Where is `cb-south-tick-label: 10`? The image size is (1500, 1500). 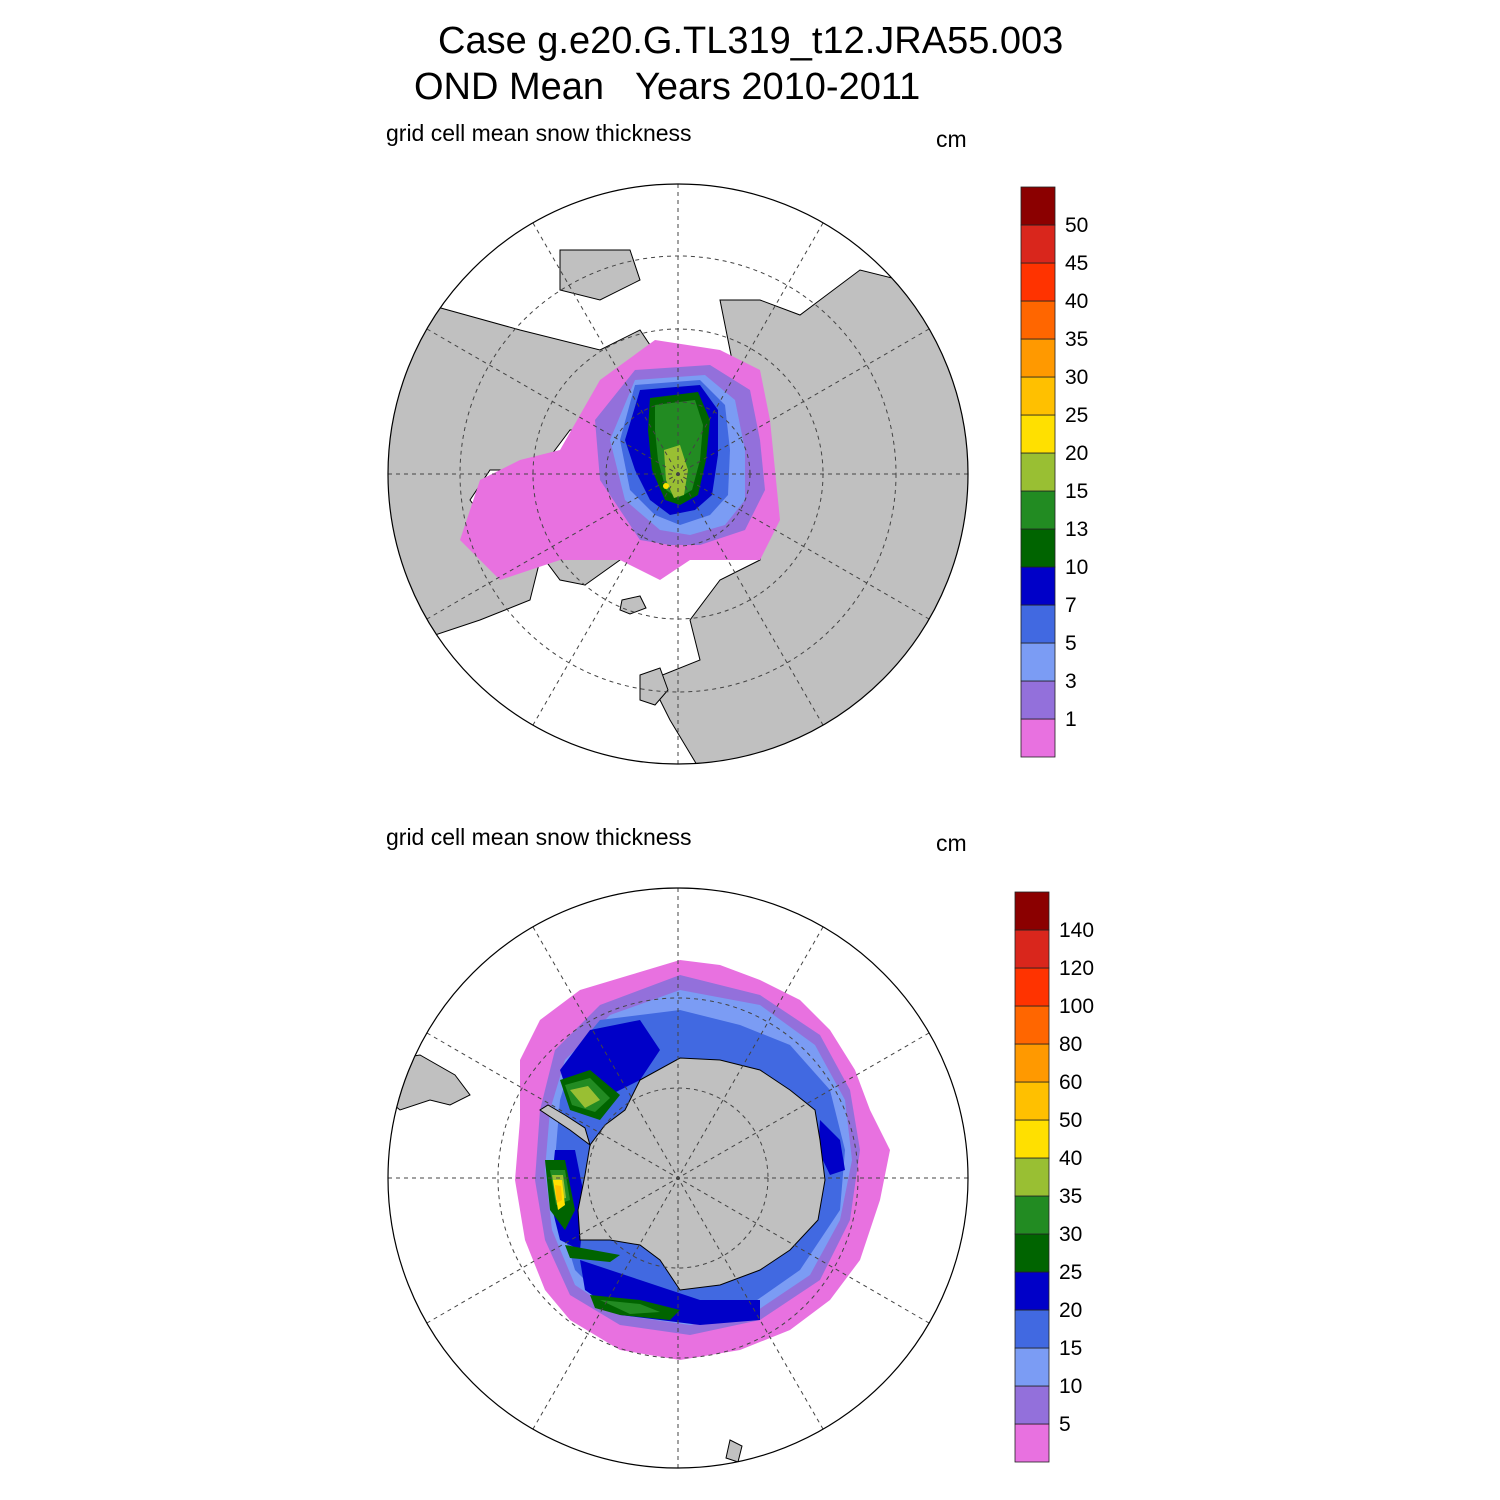
cb-south-tick-label: 10 is located at coordinates (1070, 1386).